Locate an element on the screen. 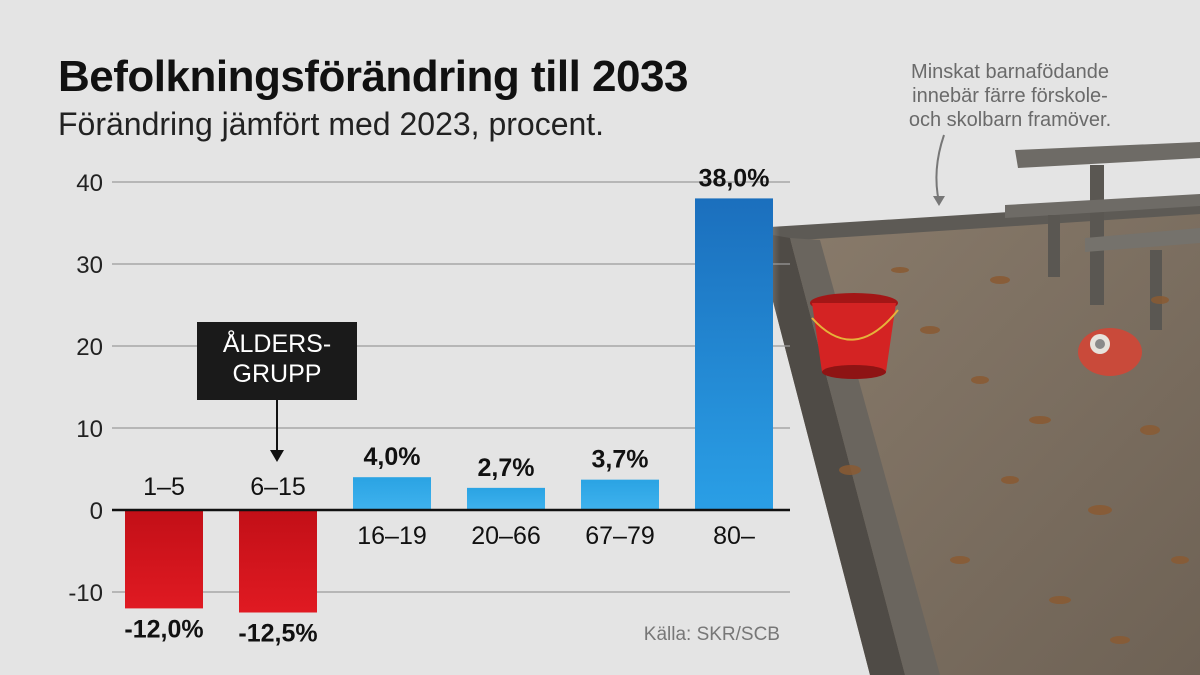 The height and width of the screenshot is (675, 1200). callout-line: ÅLDERS- is located at coordinates (277, 344).